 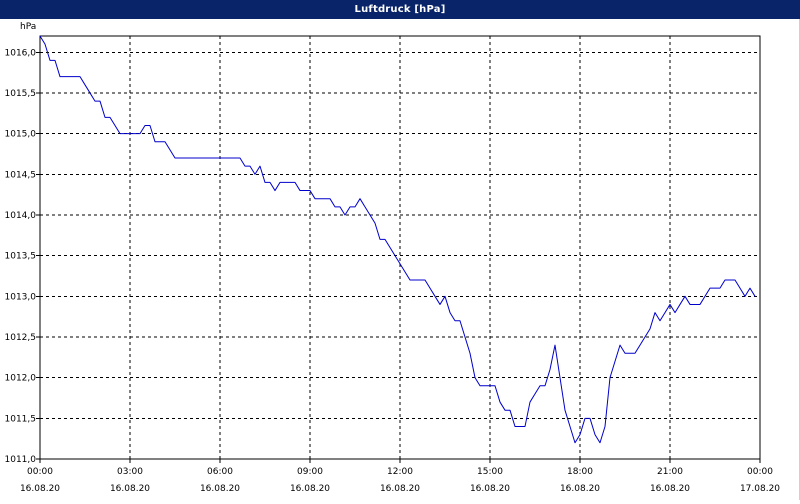 I want to click on y-tick-label: 1012,5, so click(x=21, y=338).